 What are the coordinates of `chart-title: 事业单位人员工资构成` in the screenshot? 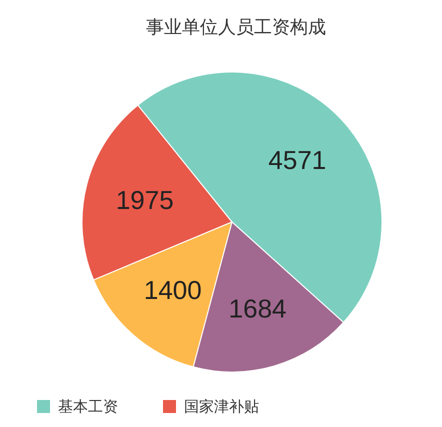 It's located at (236, 27).